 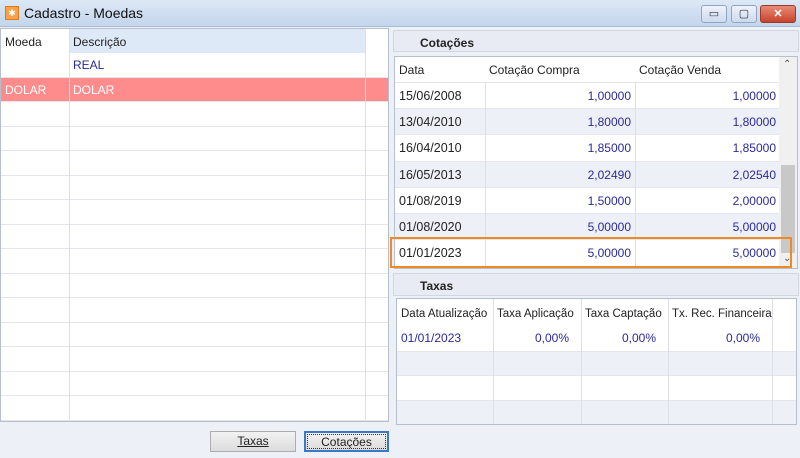 What do you see at coordinates (194, 65) in the screenshot?
I see `table-row: REAL` at bounding box center [194, 65].